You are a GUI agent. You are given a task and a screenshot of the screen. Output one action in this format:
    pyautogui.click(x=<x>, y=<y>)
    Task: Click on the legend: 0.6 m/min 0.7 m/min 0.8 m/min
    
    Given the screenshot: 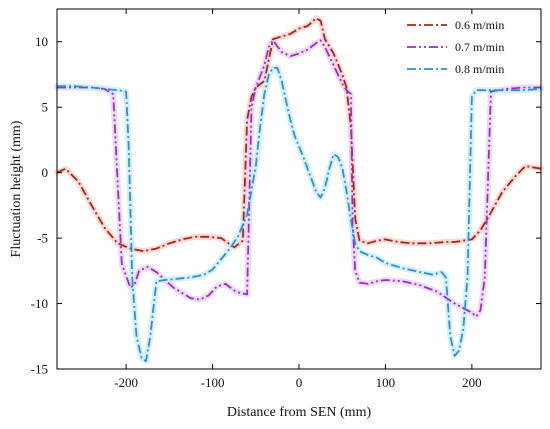 What is the action you would take?
    pyautogui.click(x=455, y=47)
    